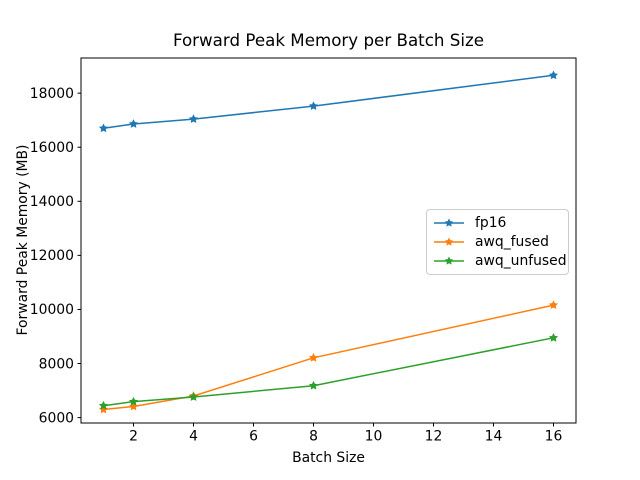 The height and width of the screenshot is (480, 640). What do you see at coordinates (328, 372) in the screenshot?
I see `series-line-awq_unfused` at bounding box center [328, 372].